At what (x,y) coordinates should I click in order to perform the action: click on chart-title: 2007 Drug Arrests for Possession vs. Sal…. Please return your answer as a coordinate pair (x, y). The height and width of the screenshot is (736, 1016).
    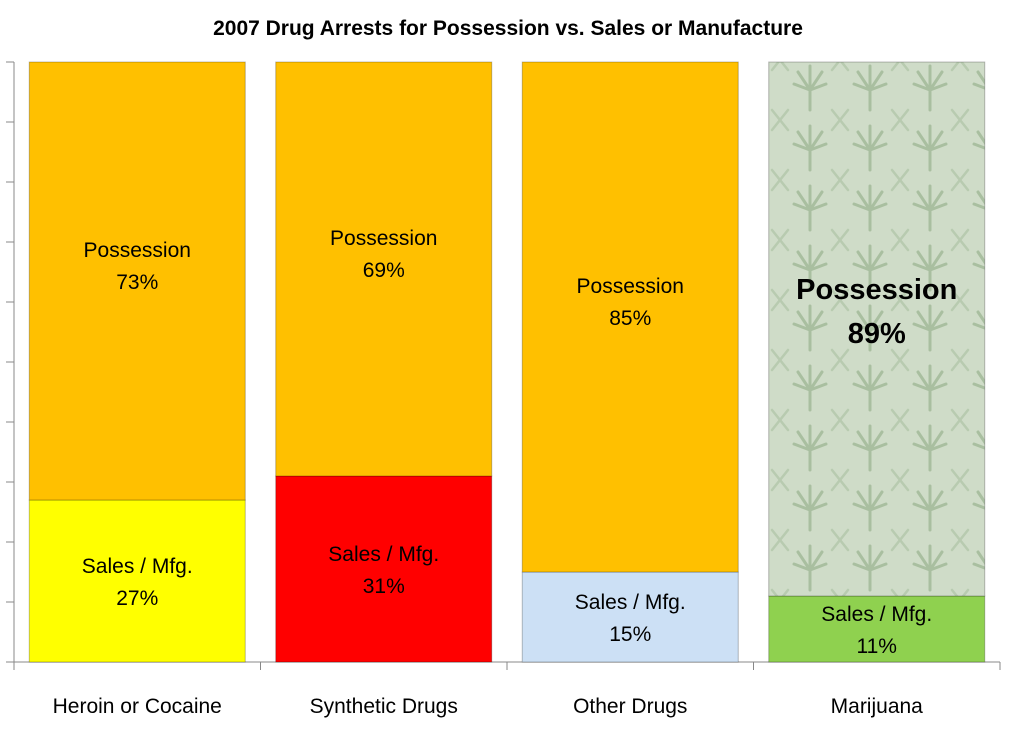
    Looking at the image, I should click on (508, 28).